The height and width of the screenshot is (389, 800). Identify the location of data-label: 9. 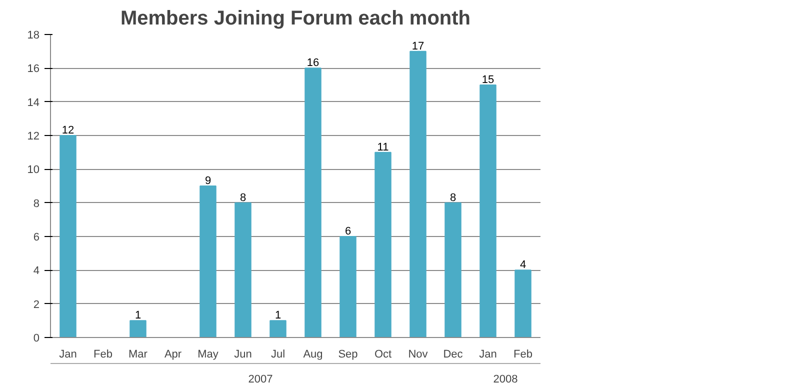
(208, 181).